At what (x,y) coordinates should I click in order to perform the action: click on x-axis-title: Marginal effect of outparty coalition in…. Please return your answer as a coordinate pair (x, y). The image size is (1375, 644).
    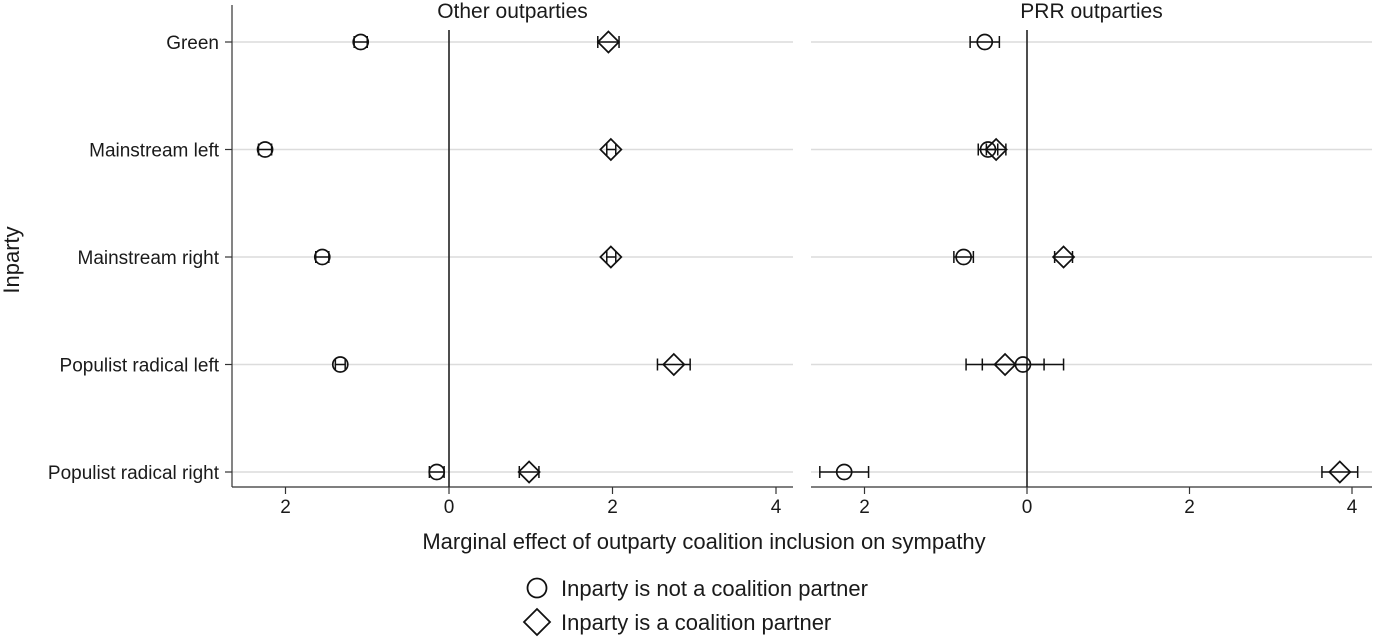
    Looking at the image, I should click on (703, 541).